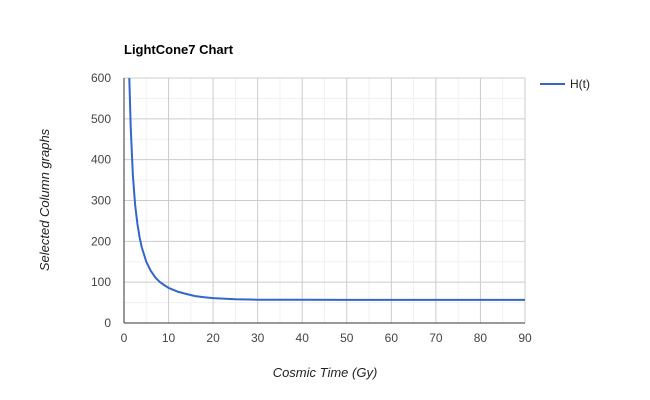 The height and width of the screenshot is (400, 650). What do you see at coordinates (101, 160) in the screenshot?
I see `y-tick-label: 400` at bounding box center [101, 160].